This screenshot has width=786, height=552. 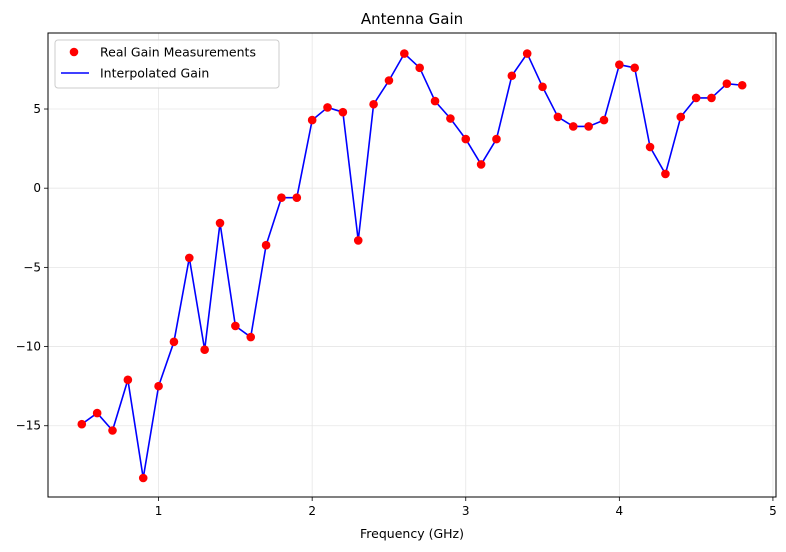 What do you see at coordinates (159, 511) in the screenshot?
I see `x-tick-label: 1` at bounding box center [159, 511].